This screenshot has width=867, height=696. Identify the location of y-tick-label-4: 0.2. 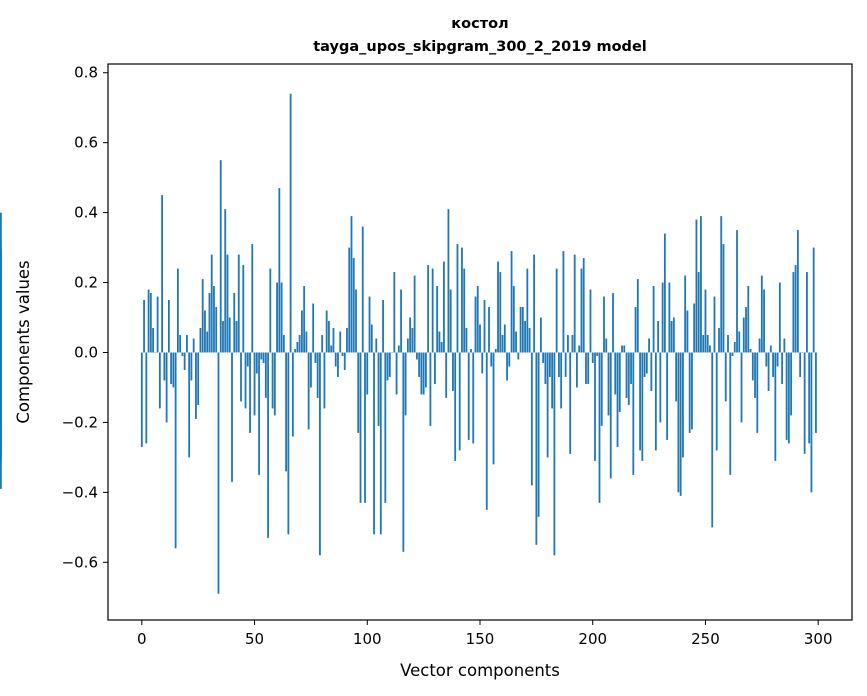
(86, 283).